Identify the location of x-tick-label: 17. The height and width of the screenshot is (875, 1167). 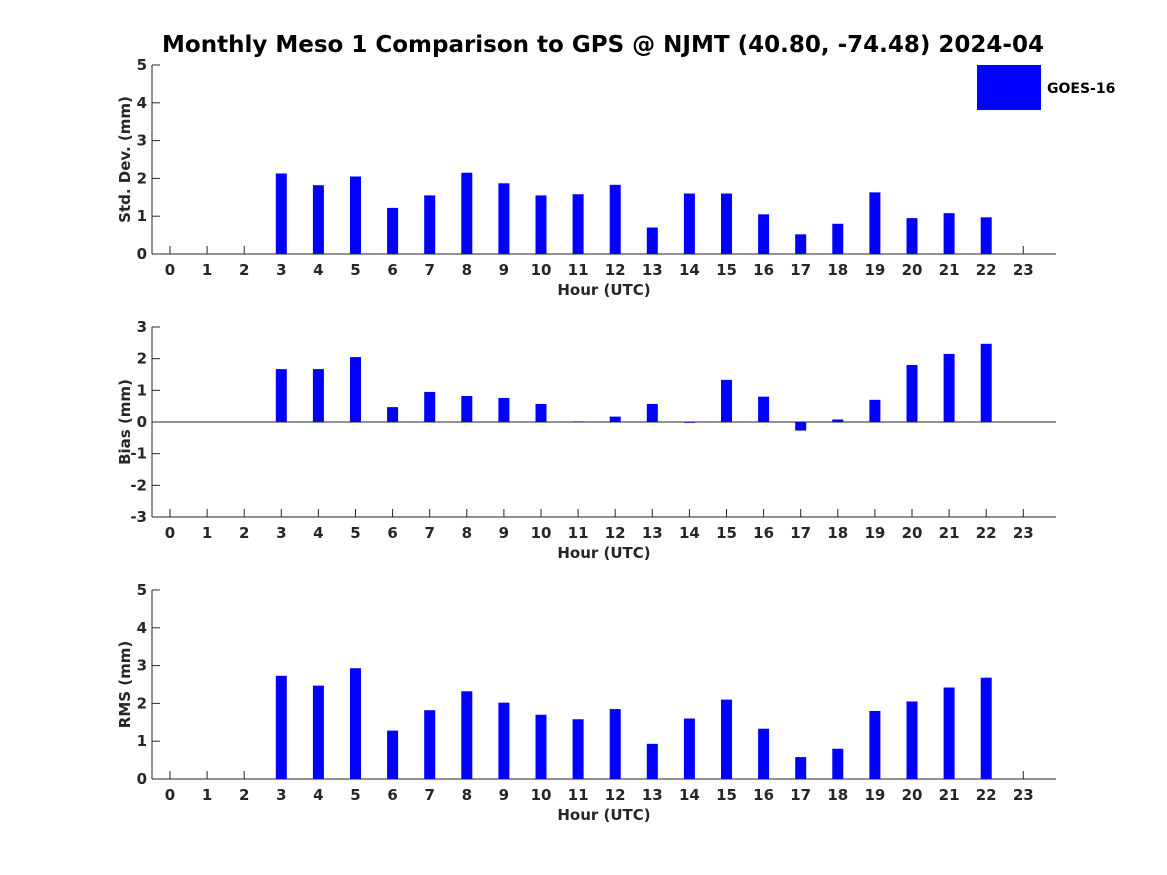
(800, 270).